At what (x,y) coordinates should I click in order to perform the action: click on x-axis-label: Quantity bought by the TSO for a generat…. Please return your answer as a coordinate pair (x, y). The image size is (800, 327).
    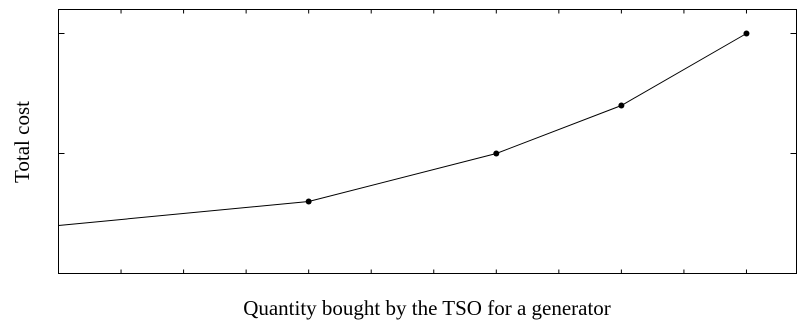
    Looking at the image, I should click on (427, 308).